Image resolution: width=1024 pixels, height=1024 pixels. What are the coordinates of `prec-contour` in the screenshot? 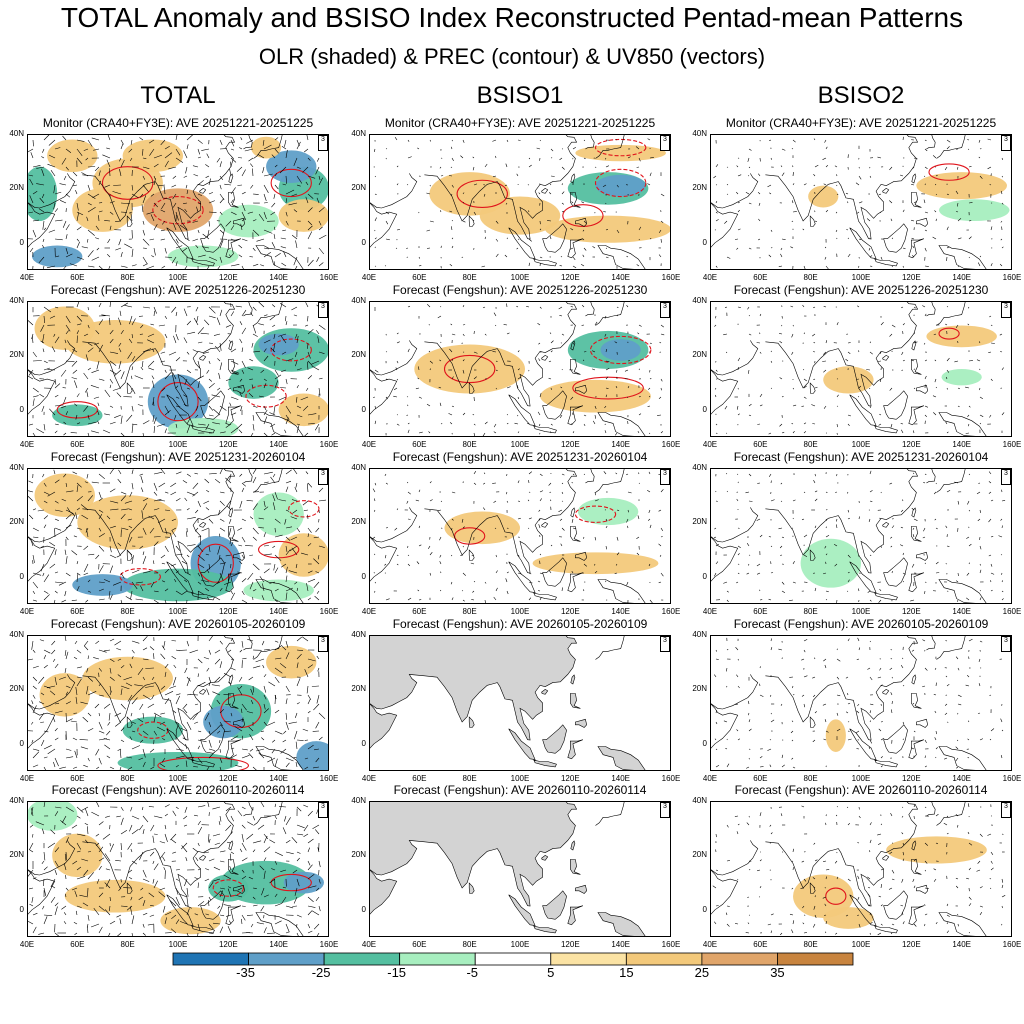 It's located at (304, 509).